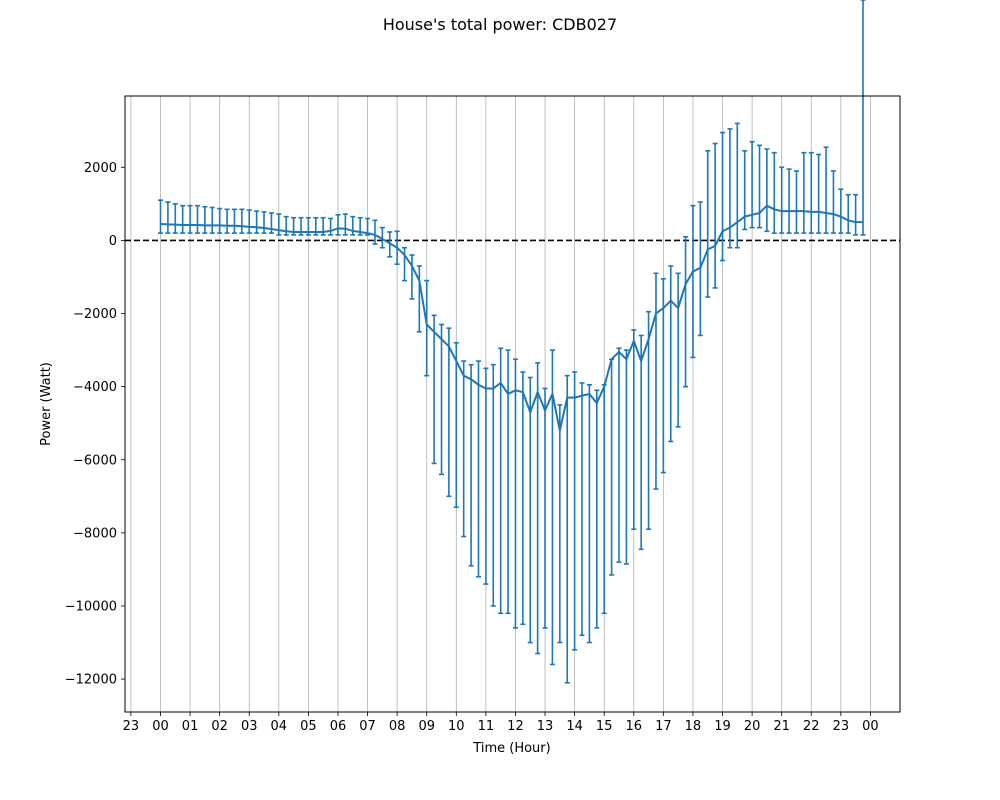  Describe the element at coordinates (95, 533) in the screenshot. I see `y-tick-label: −8000` at that location.